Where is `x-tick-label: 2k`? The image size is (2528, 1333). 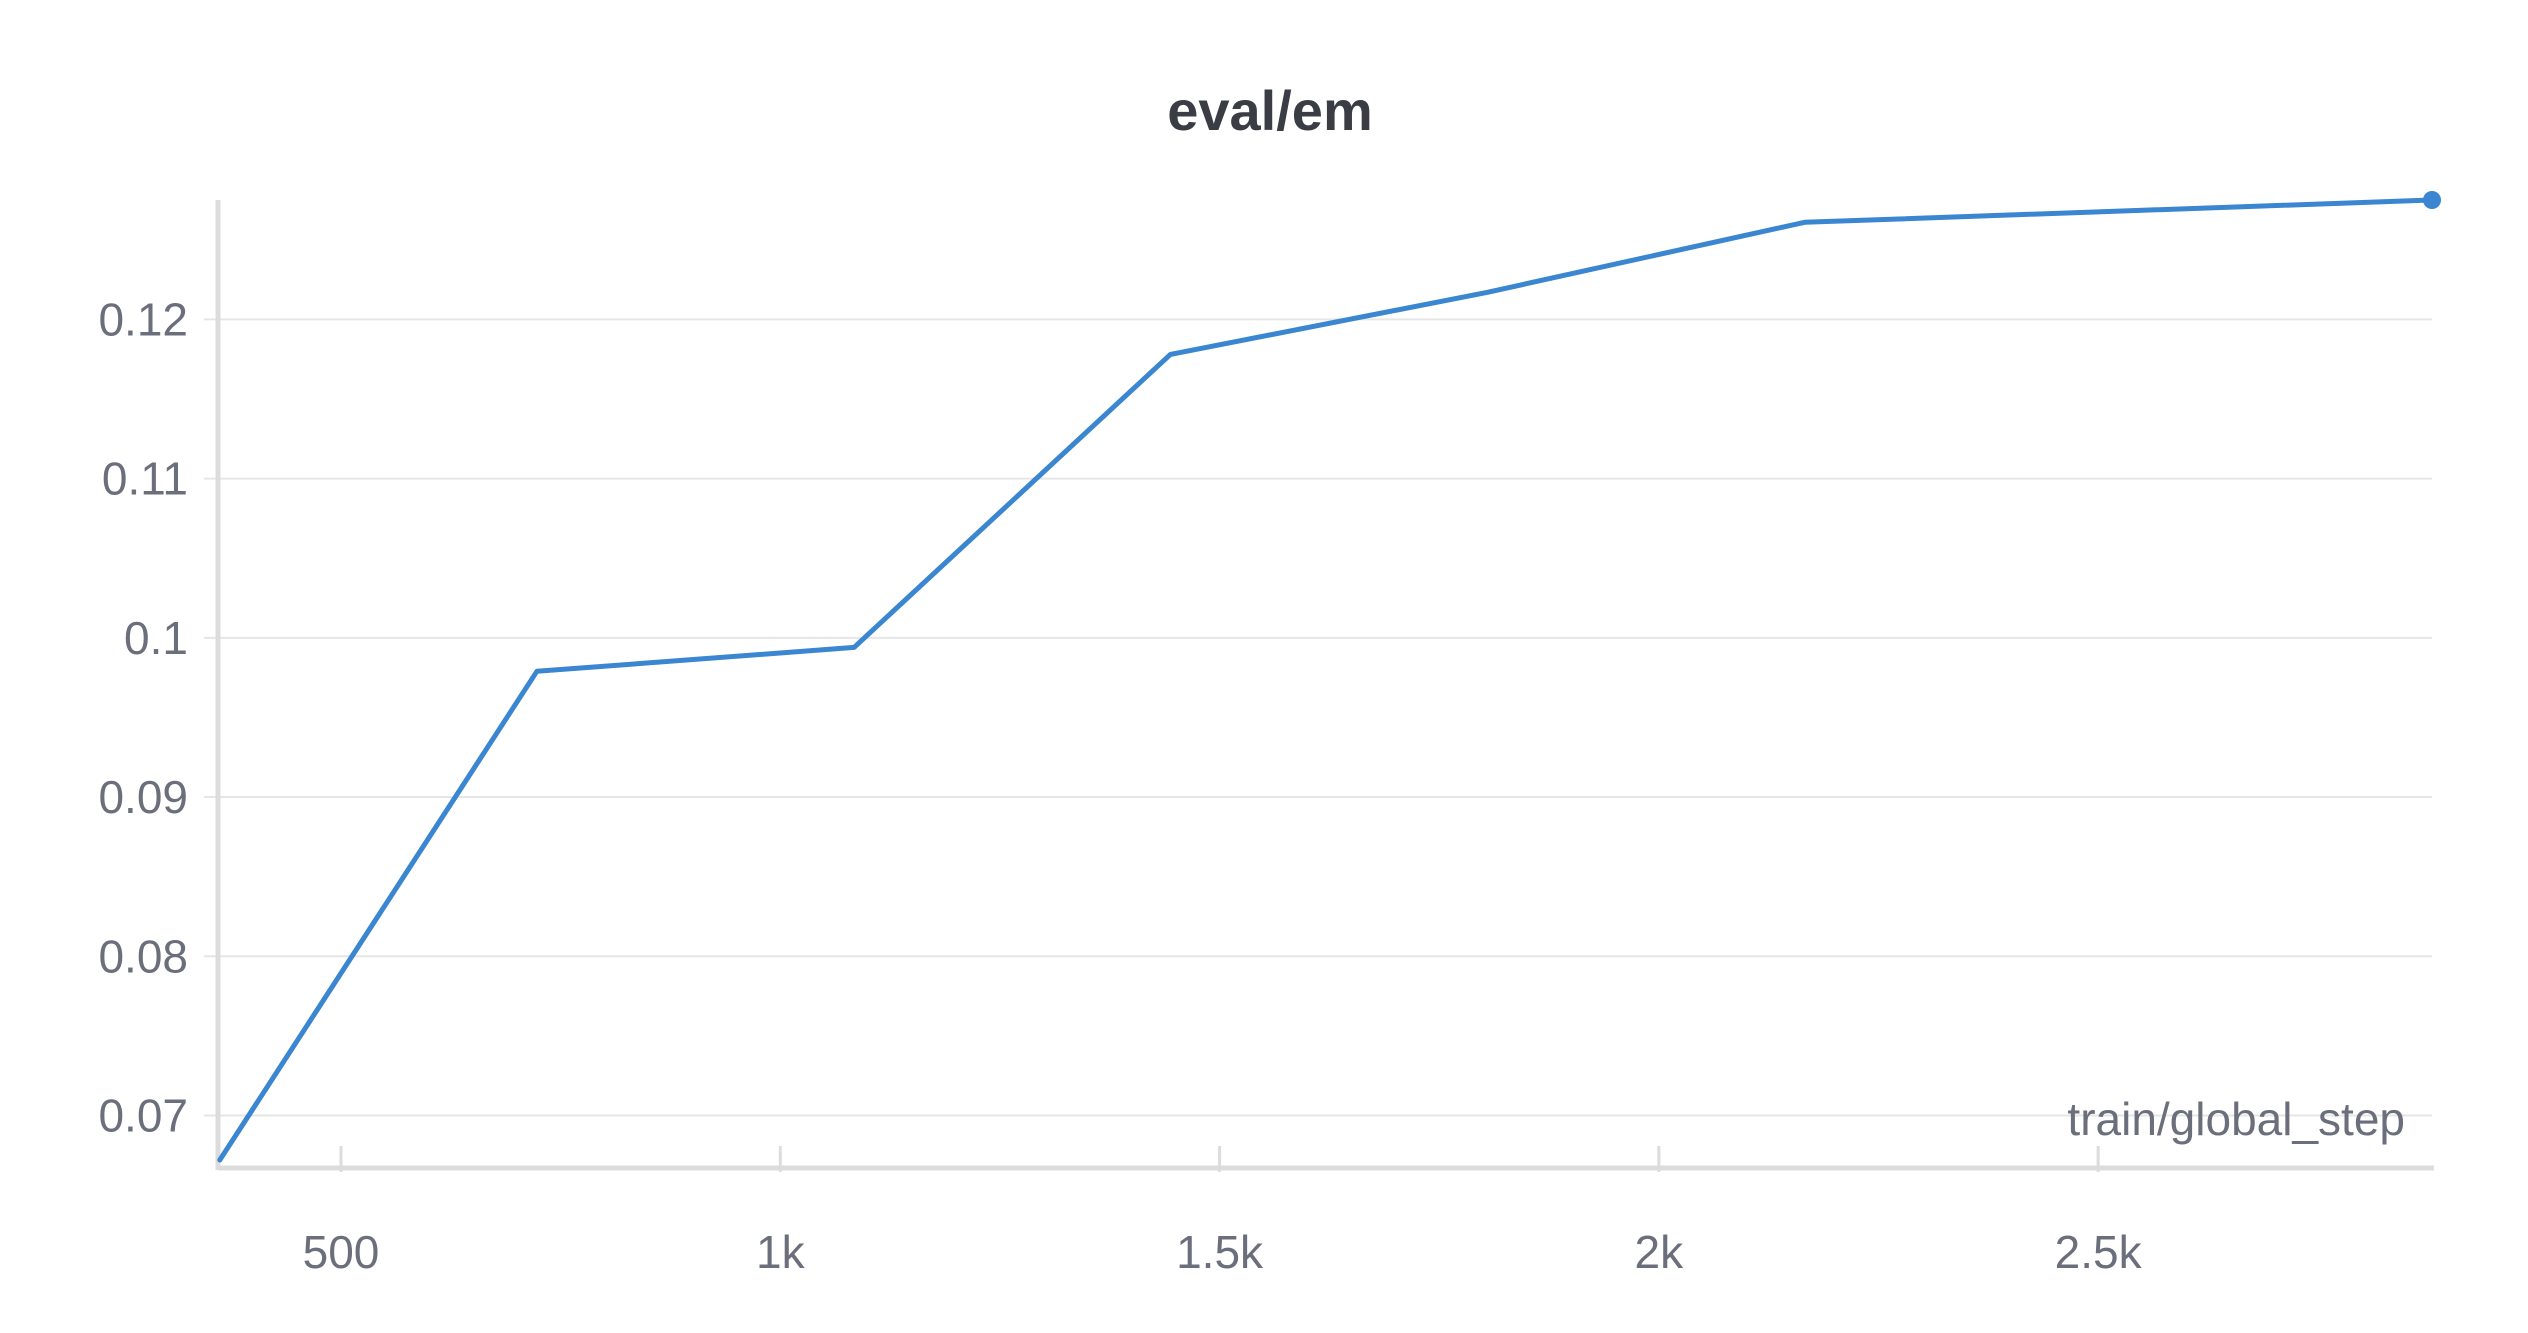 x-tick-label: 2k is located at coordinates (1660, 1252).